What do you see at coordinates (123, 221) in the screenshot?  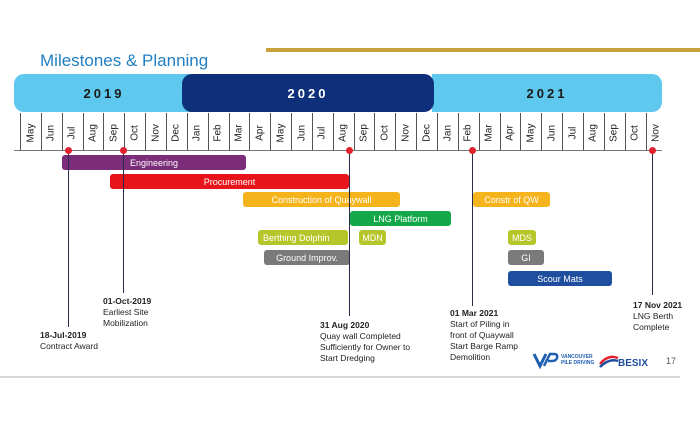 I see `milestone-line-site-mobilization` at bounding box center [123, 221].